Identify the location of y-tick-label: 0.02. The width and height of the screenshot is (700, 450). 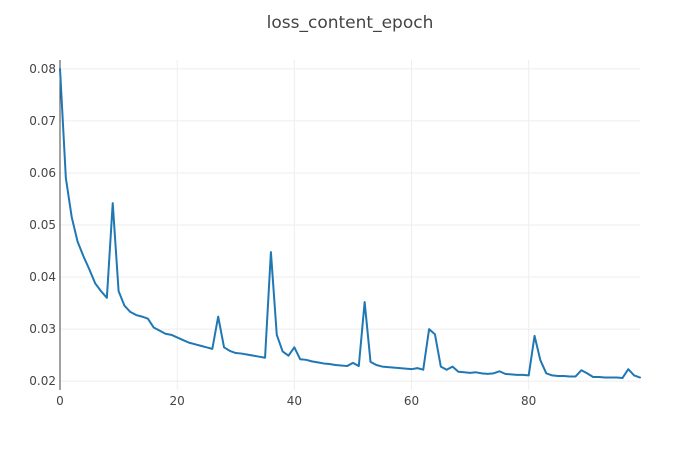
(42, 381).